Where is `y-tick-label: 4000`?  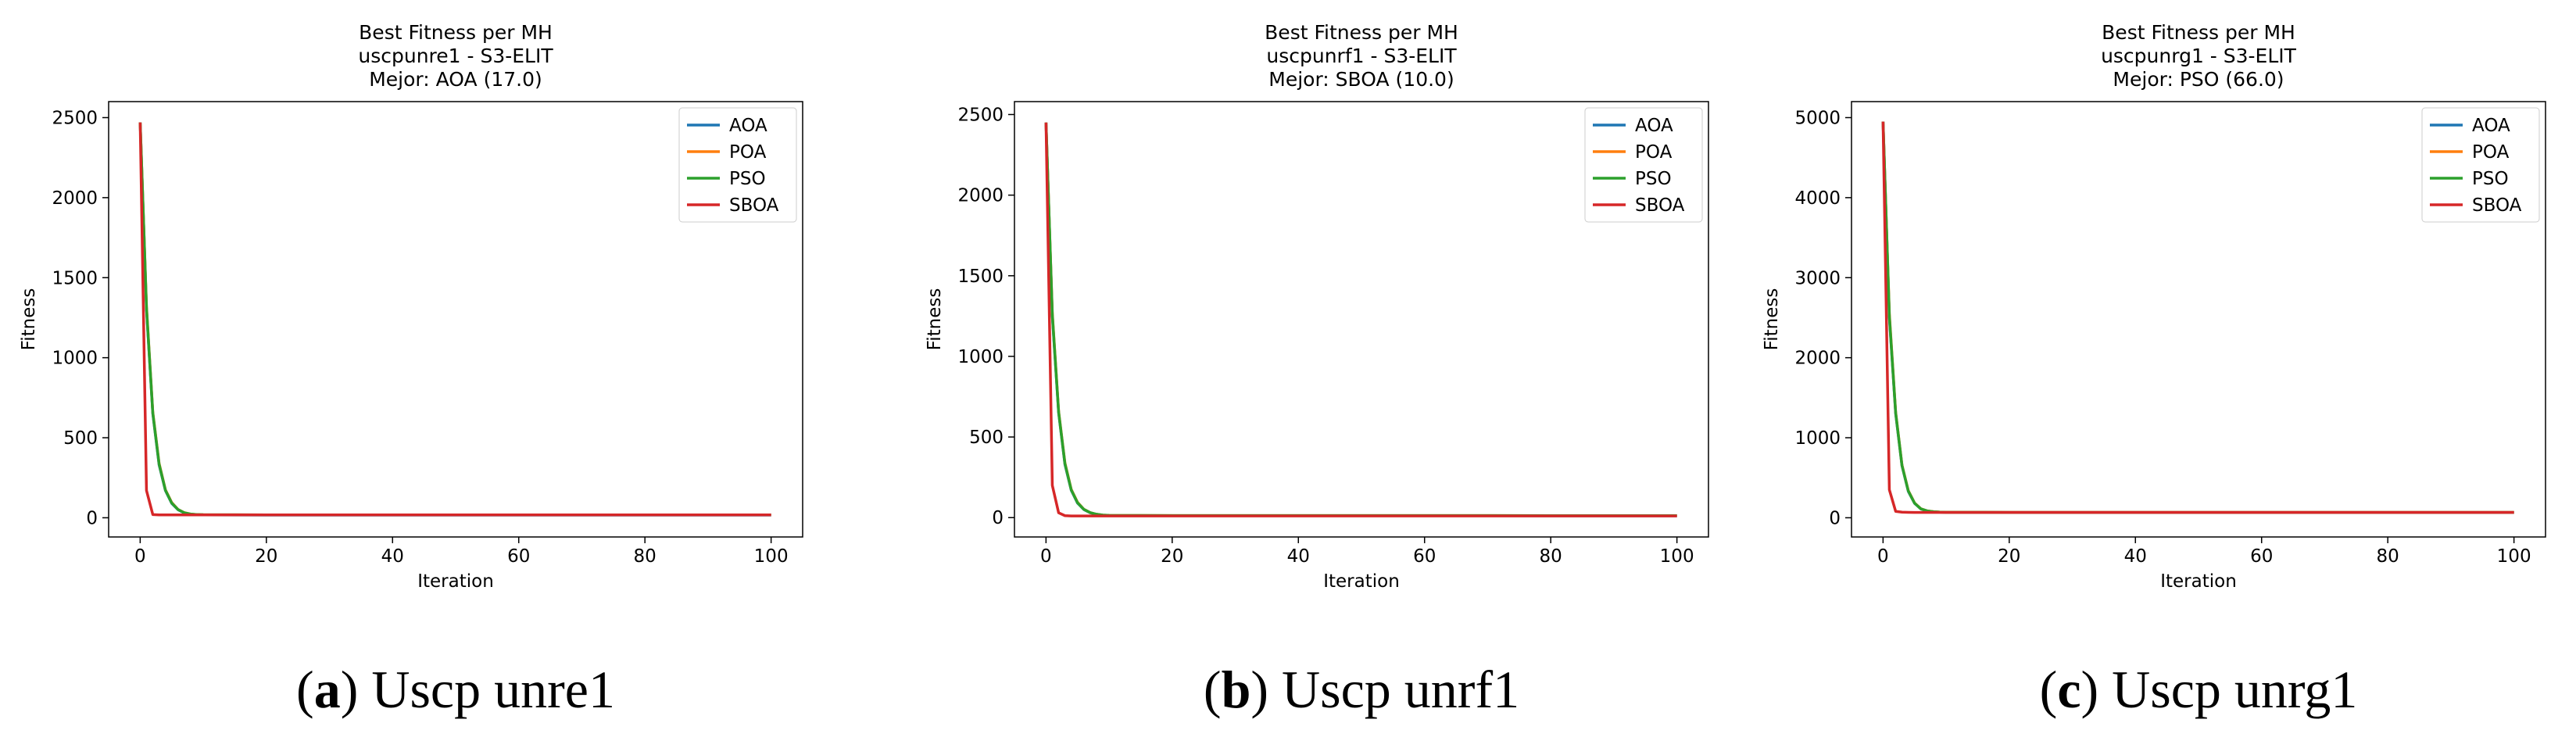
y-tick-label: 4000 is located at coordinates (1817, 198).